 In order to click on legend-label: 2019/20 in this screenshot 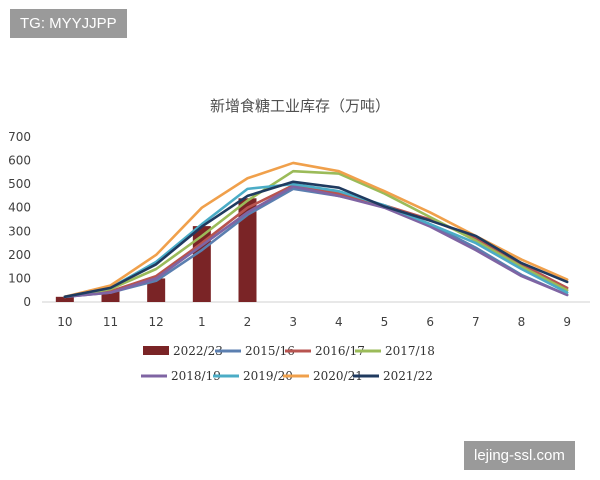, I will do `click(268, 376)`.